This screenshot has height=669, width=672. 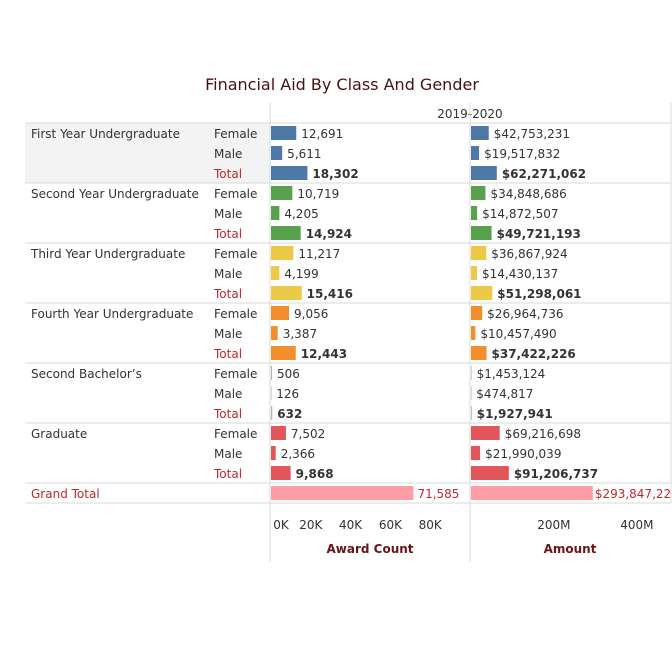 I want to click on count-label: 7,502, so click(x=308, y=434).